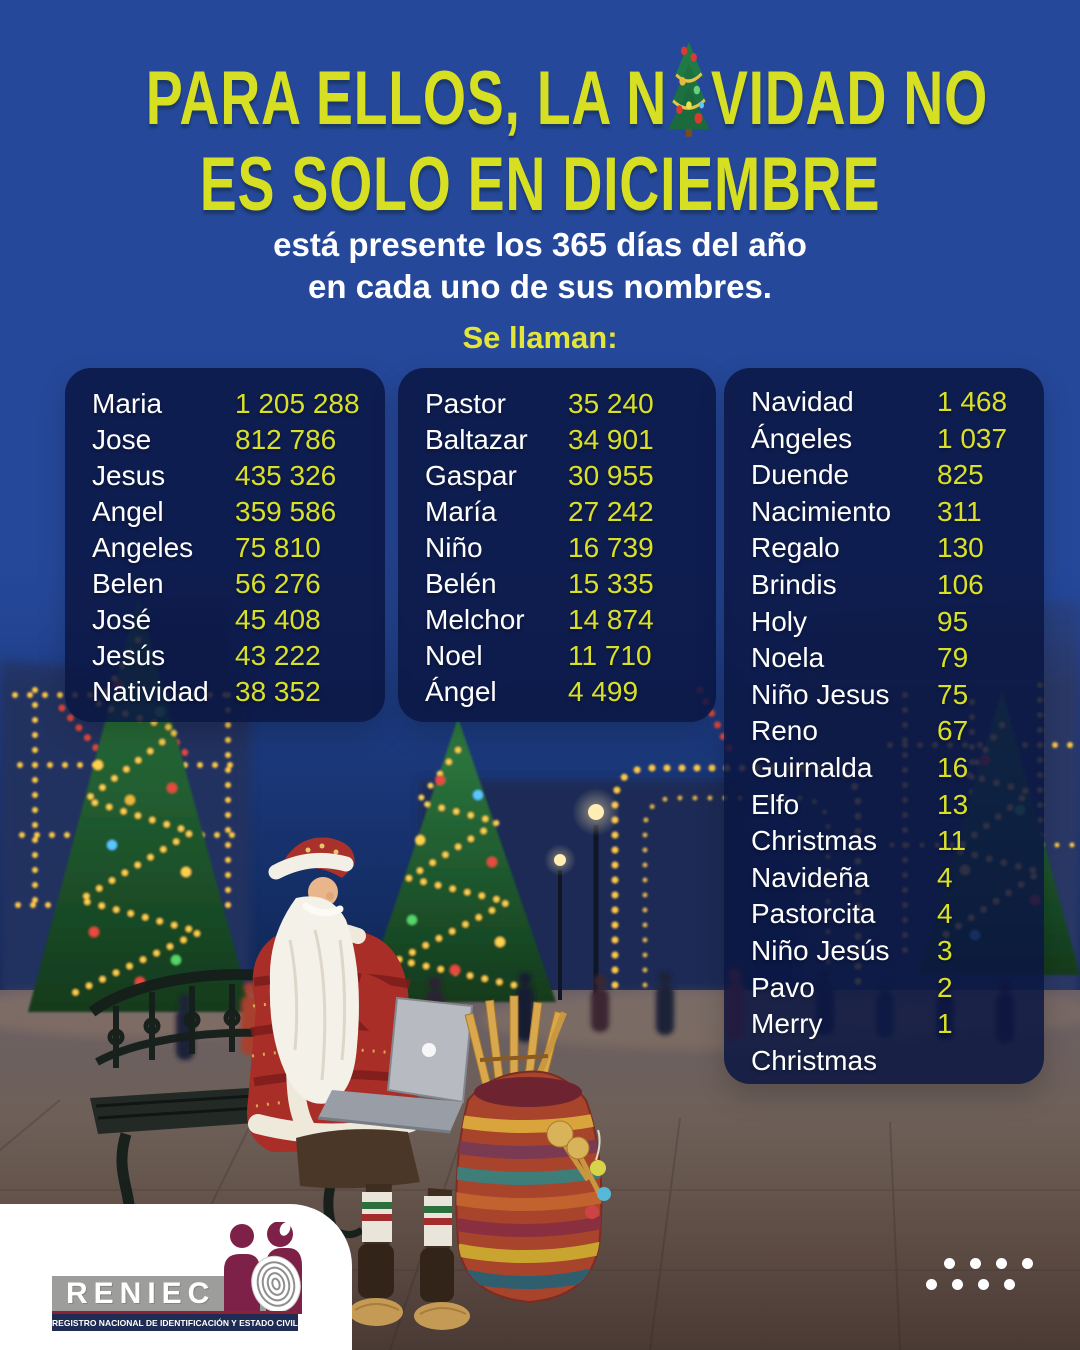 The height and width of the screenshot is (1350, 1080). What do you see at coordinates (814, 1060) in the screenshot?
I see `given-name: Christmas` at bounding box center [814, 1060].